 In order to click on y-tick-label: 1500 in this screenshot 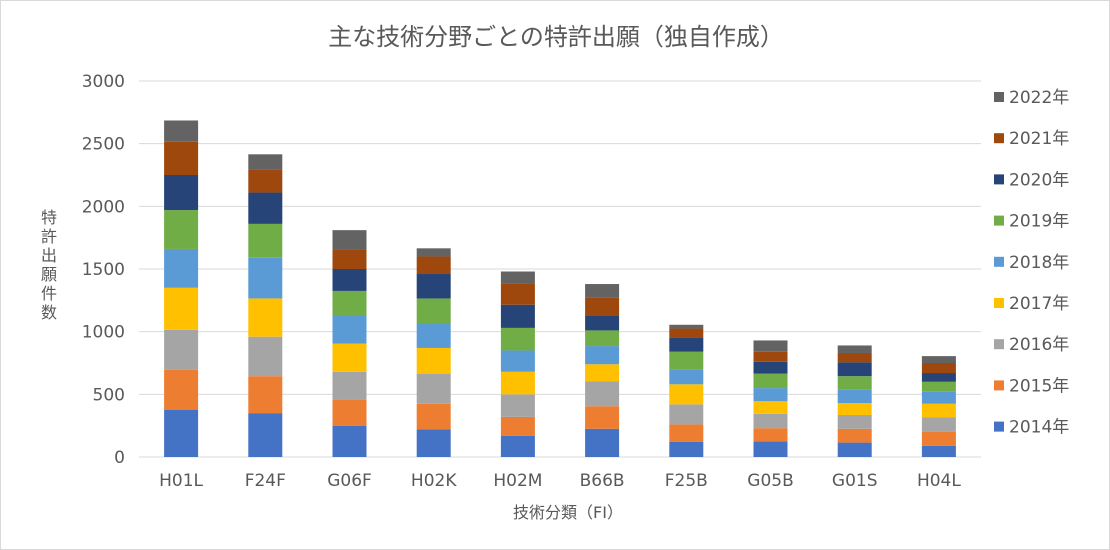, I will do `click(103, 270)`.